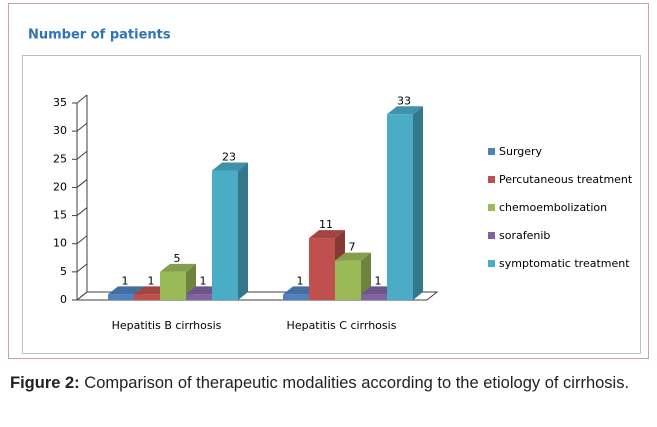  Describe the element at coordinates (45, 383) in the screenshot. I see `caption-label: Figure 2:` at that location.